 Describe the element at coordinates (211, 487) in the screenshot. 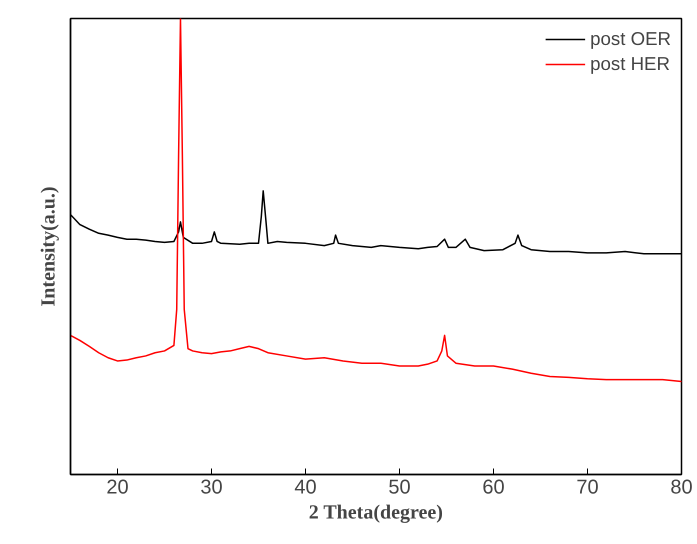

I see `x-tick-label: 30` at that location.